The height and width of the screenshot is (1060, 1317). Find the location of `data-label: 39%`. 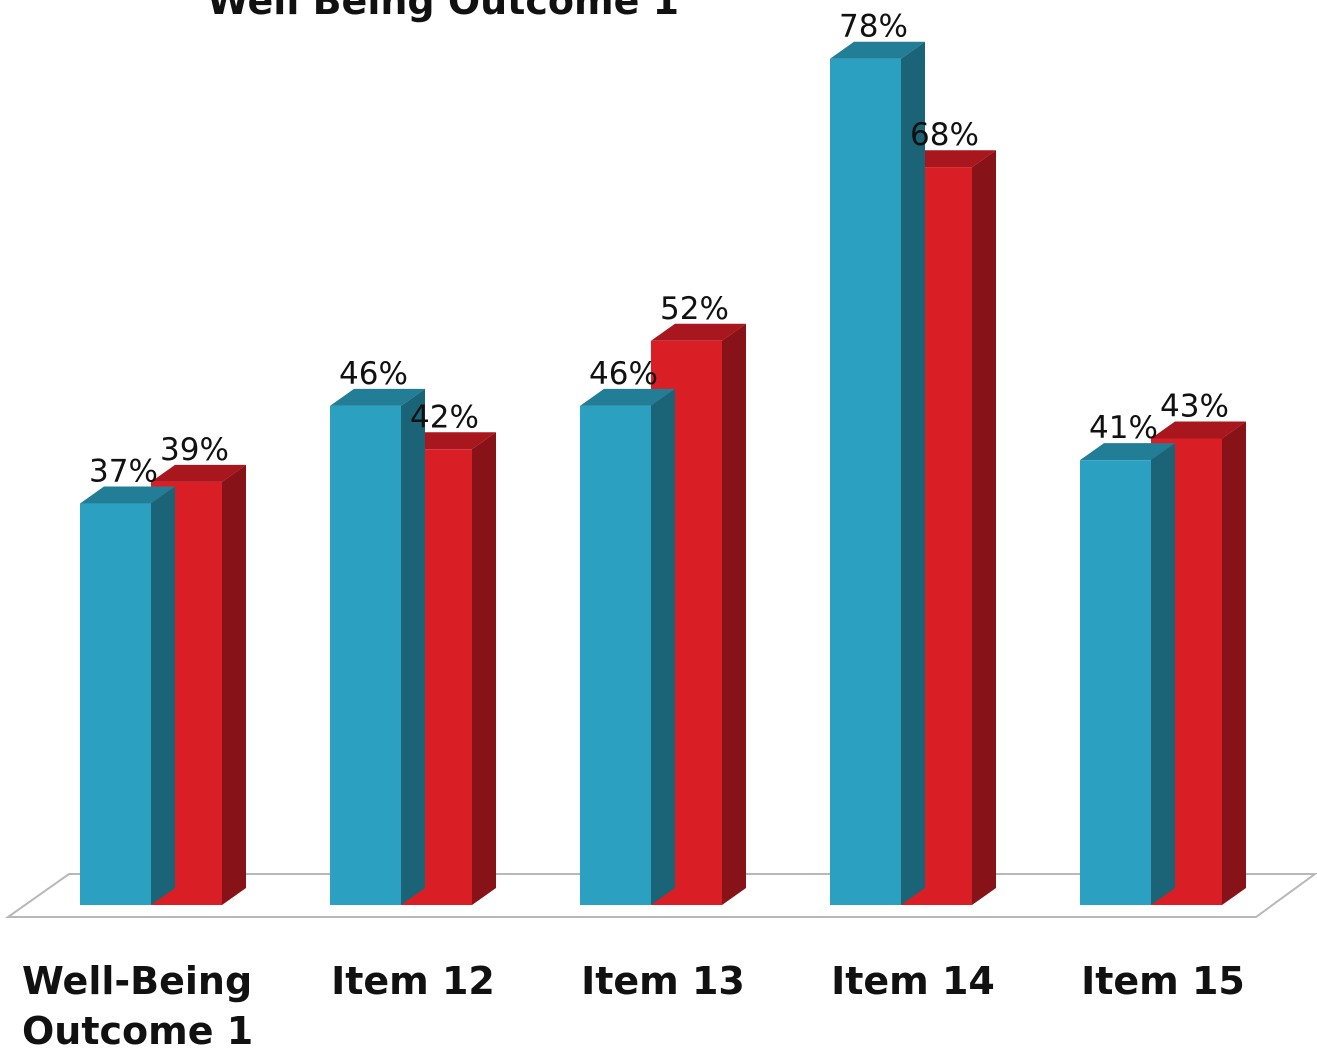

data-label: 39% is located at coordinates (194, 450).